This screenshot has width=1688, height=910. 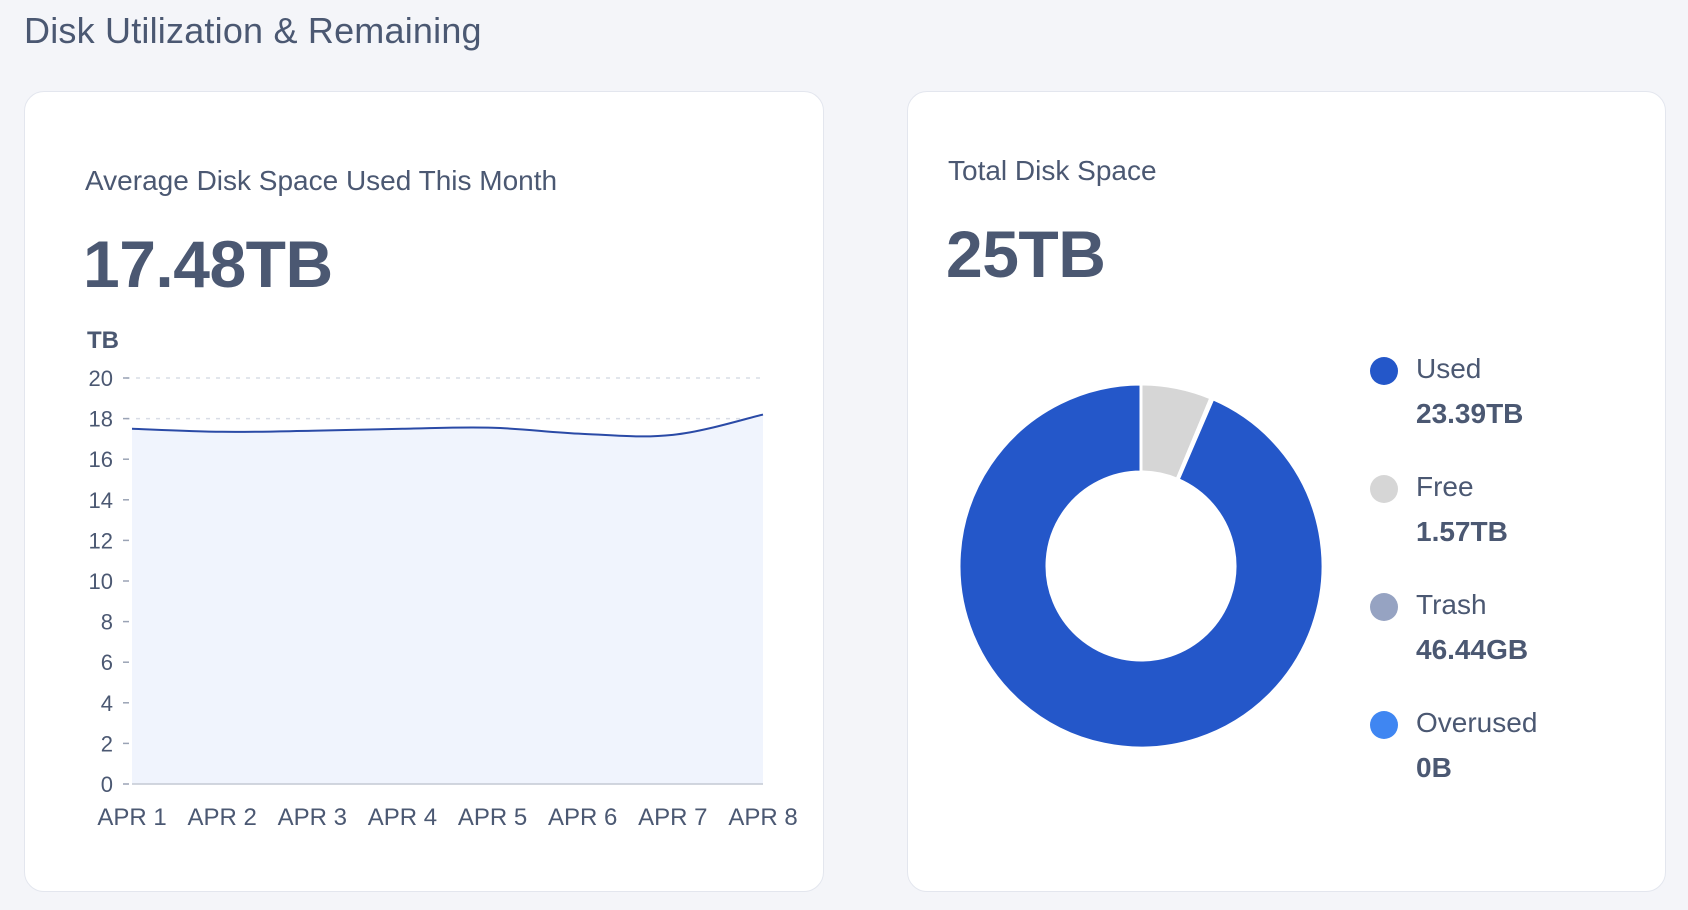 What do you see at coordinates (107, 622) in the screenshot?
I see `y-tick-label: 8` at bounding box center [107, 622].